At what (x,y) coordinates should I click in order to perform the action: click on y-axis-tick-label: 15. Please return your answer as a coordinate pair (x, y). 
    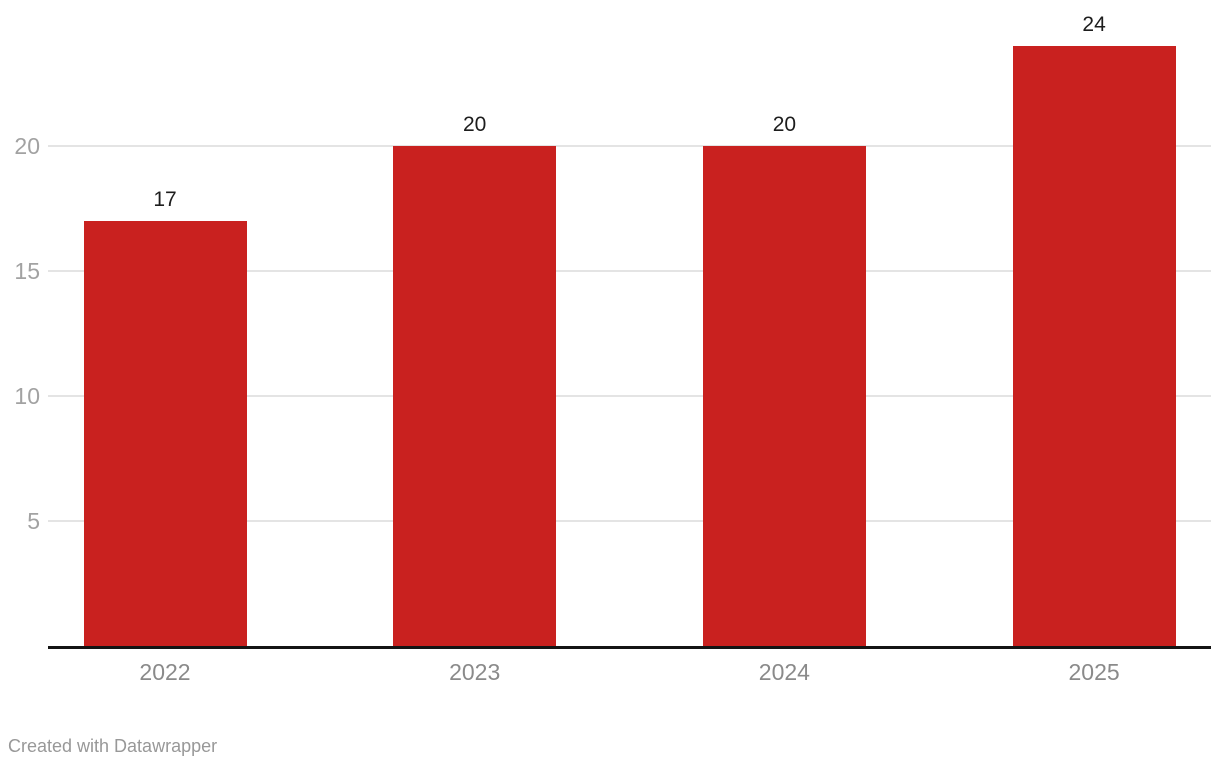
    Looking at the image, I should click on (27, 271).